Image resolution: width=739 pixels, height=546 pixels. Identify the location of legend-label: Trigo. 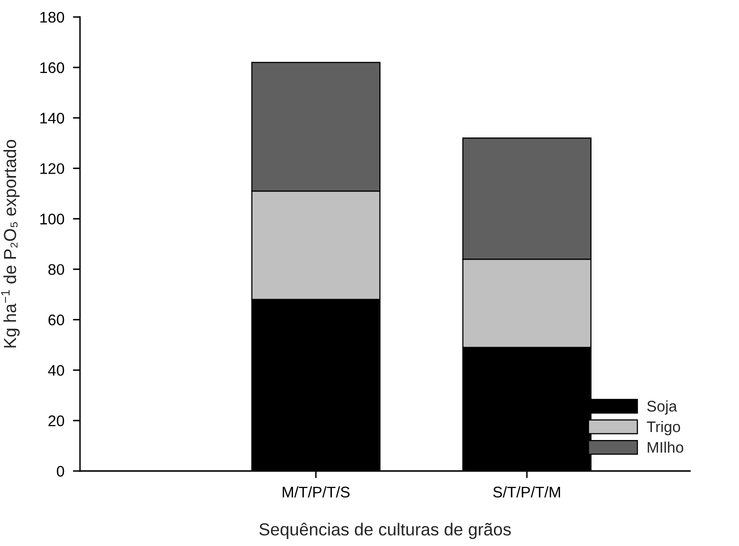
(663, 428).